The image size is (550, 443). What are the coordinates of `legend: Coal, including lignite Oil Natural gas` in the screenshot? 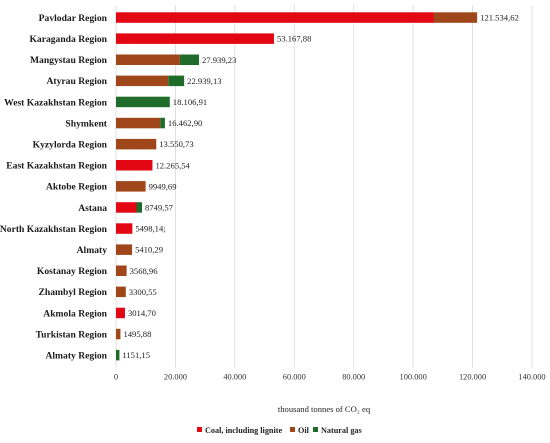 It's located at (279, 430).